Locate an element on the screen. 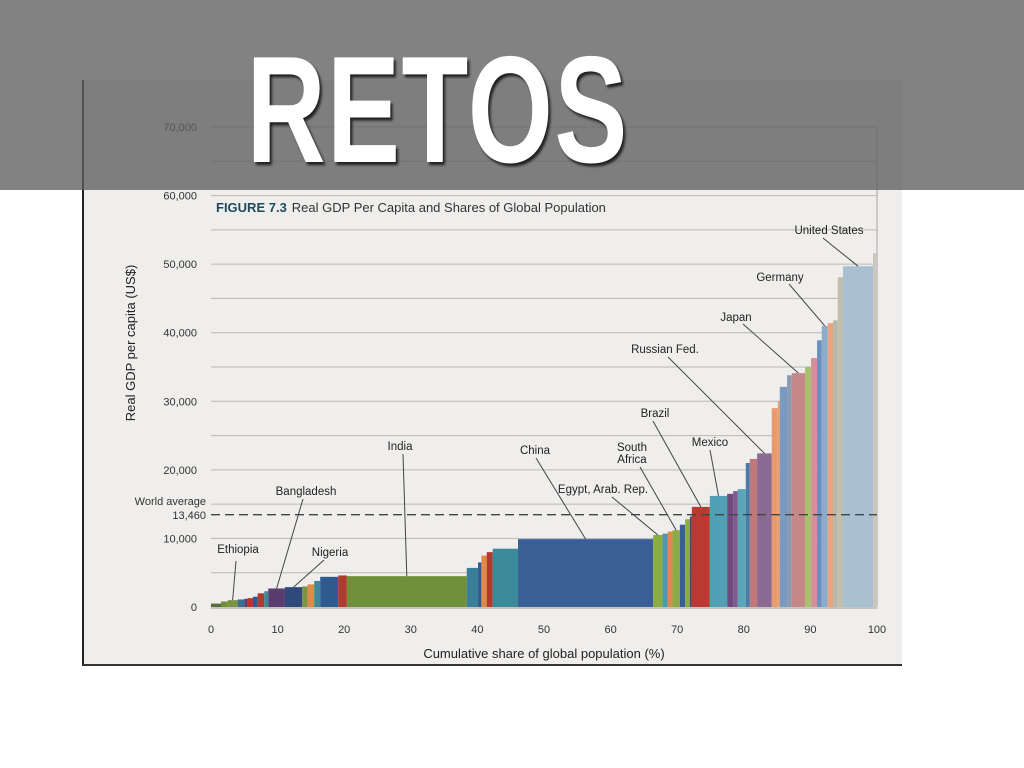 This screenshot has height=768, width=1024. bar-south-africa is located at coordinates (676, 568).